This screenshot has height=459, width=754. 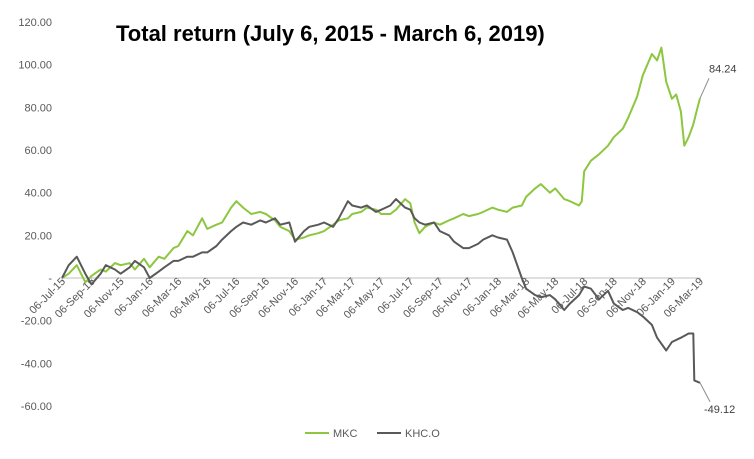 What do you see at coordinates (35, 66) in the screenshot?
I see `y-tick-label: 100.00` at bounding box center [35, 66].